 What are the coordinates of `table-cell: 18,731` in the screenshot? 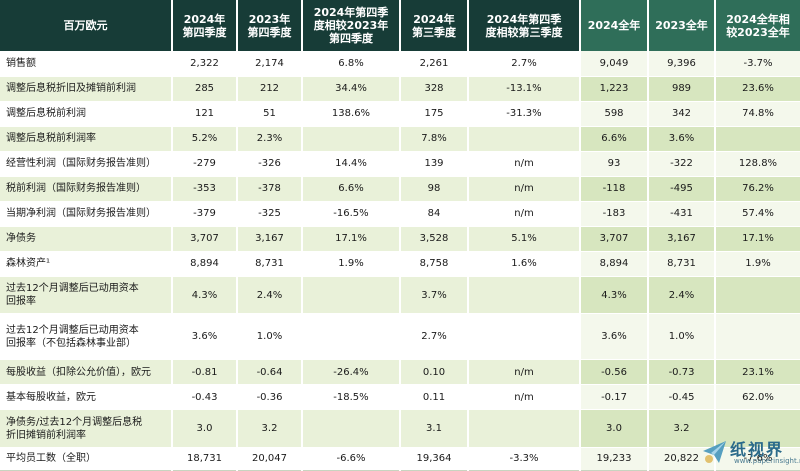 It's located at (205, 459).